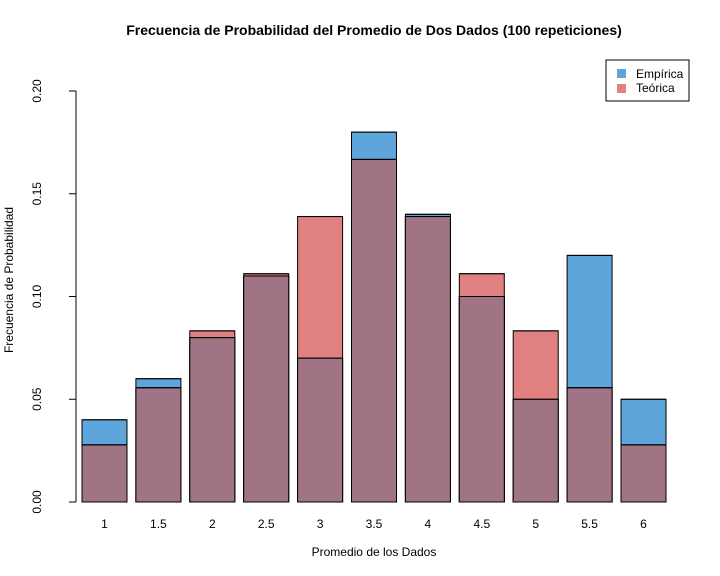 This screenshot has height=576, width=720. What do you see at coordinates (481, 524) in the screenshot?
I see `x-tick-label: 4.5` at bounding box center [481, 524].